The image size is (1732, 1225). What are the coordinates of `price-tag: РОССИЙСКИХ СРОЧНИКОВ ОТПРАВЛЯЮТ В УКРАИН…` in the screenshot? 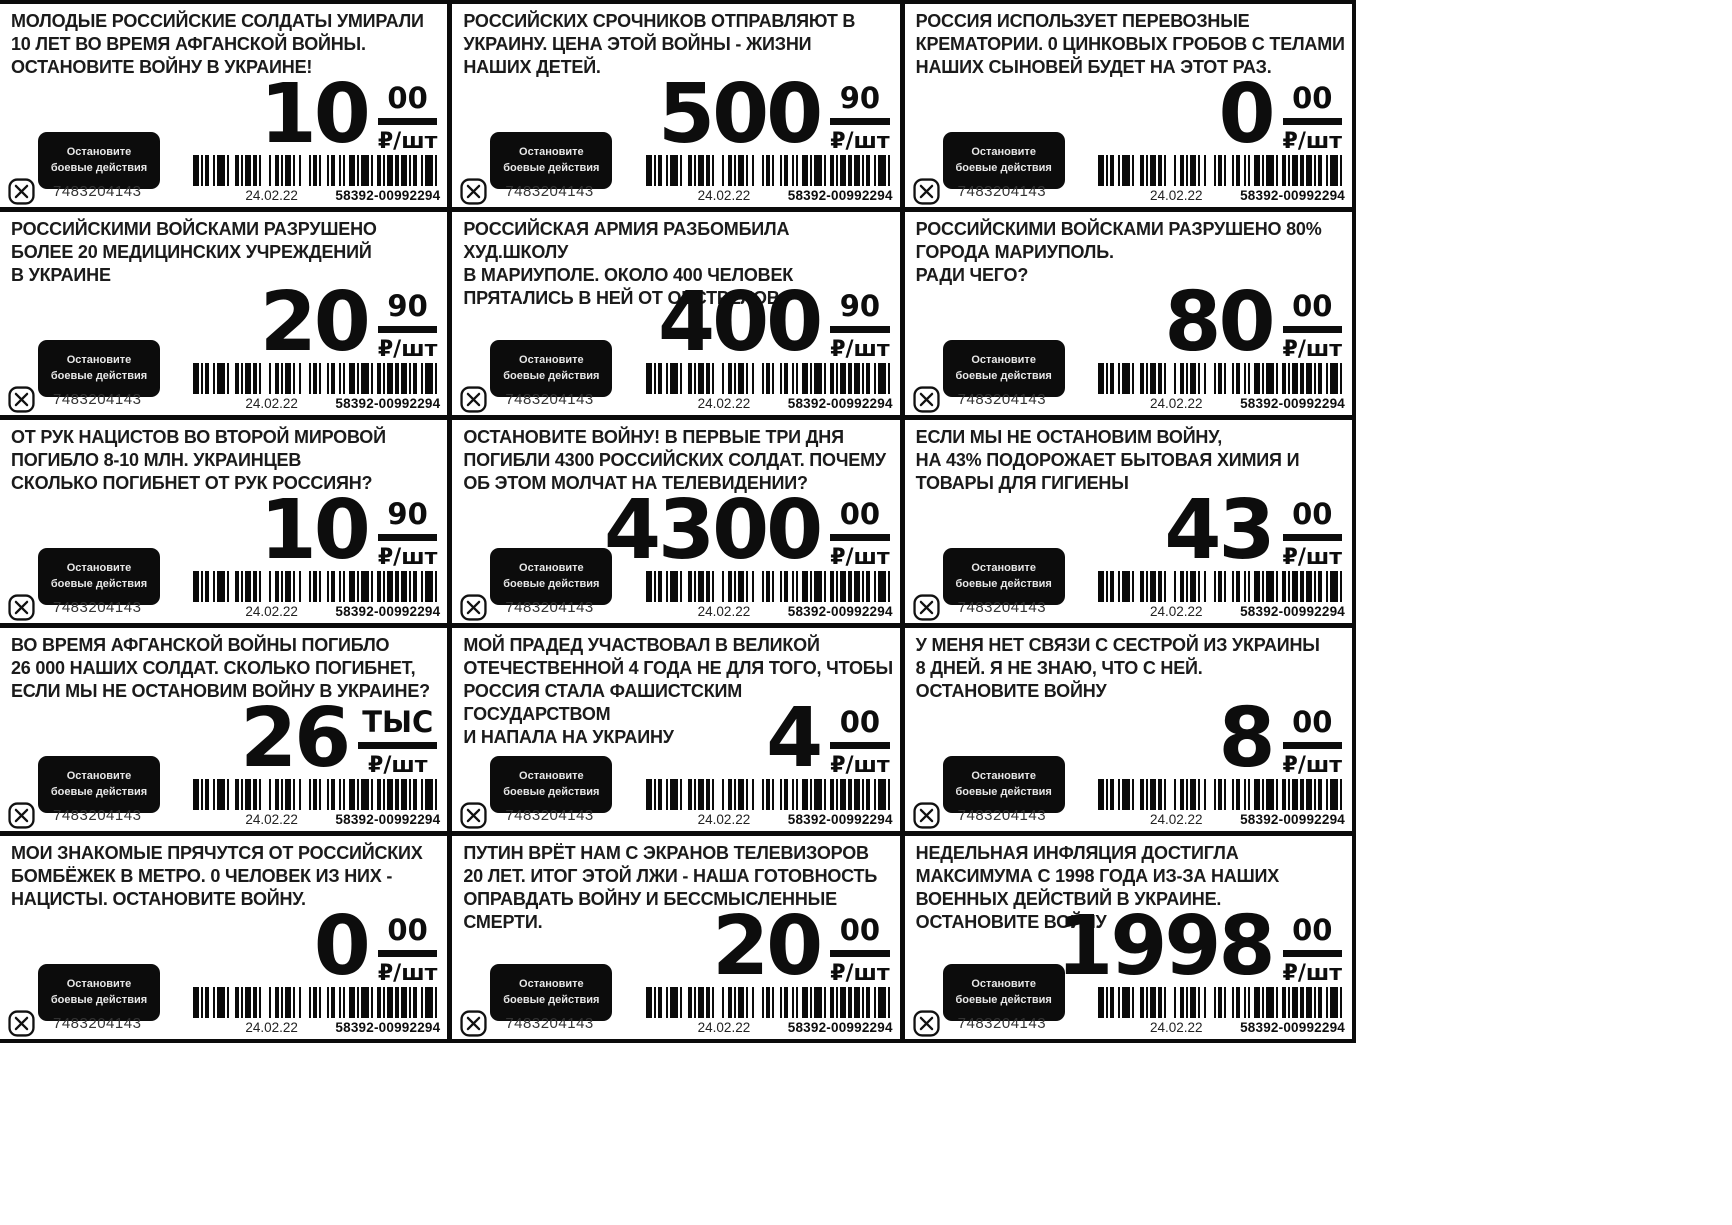 It's located at (676, 105).